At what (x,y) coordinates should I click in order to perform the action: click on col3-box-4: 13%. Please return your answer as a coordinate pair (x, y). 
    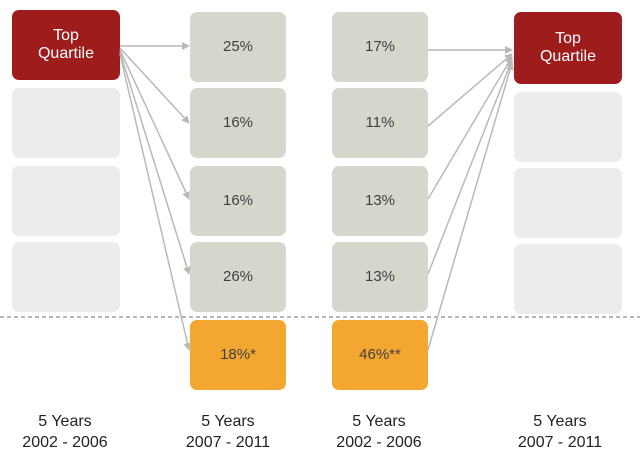
    Looking at the image, I should click on (380, 277).